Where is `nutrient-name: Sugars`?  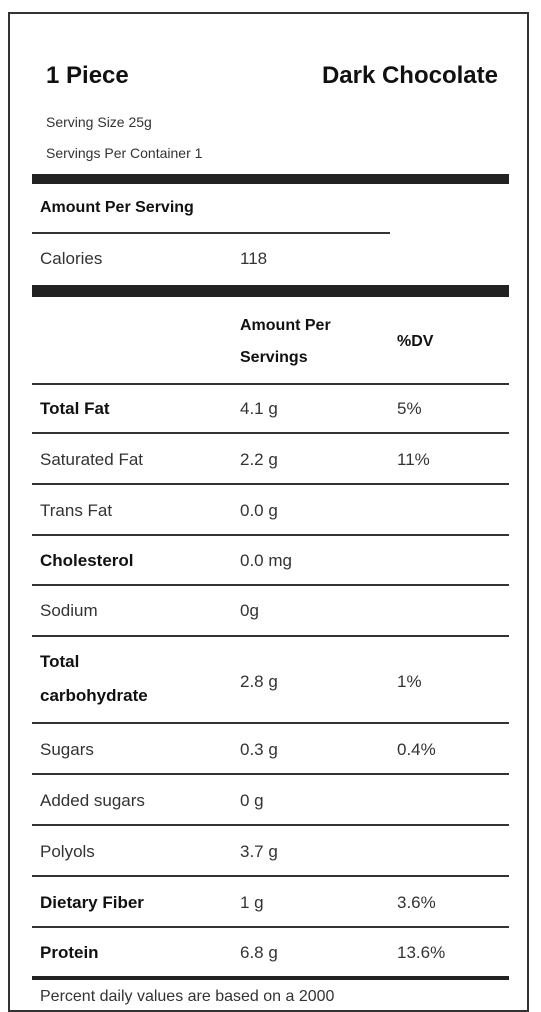
nutrient-name: Sugars is located at coordinates (67, 749).